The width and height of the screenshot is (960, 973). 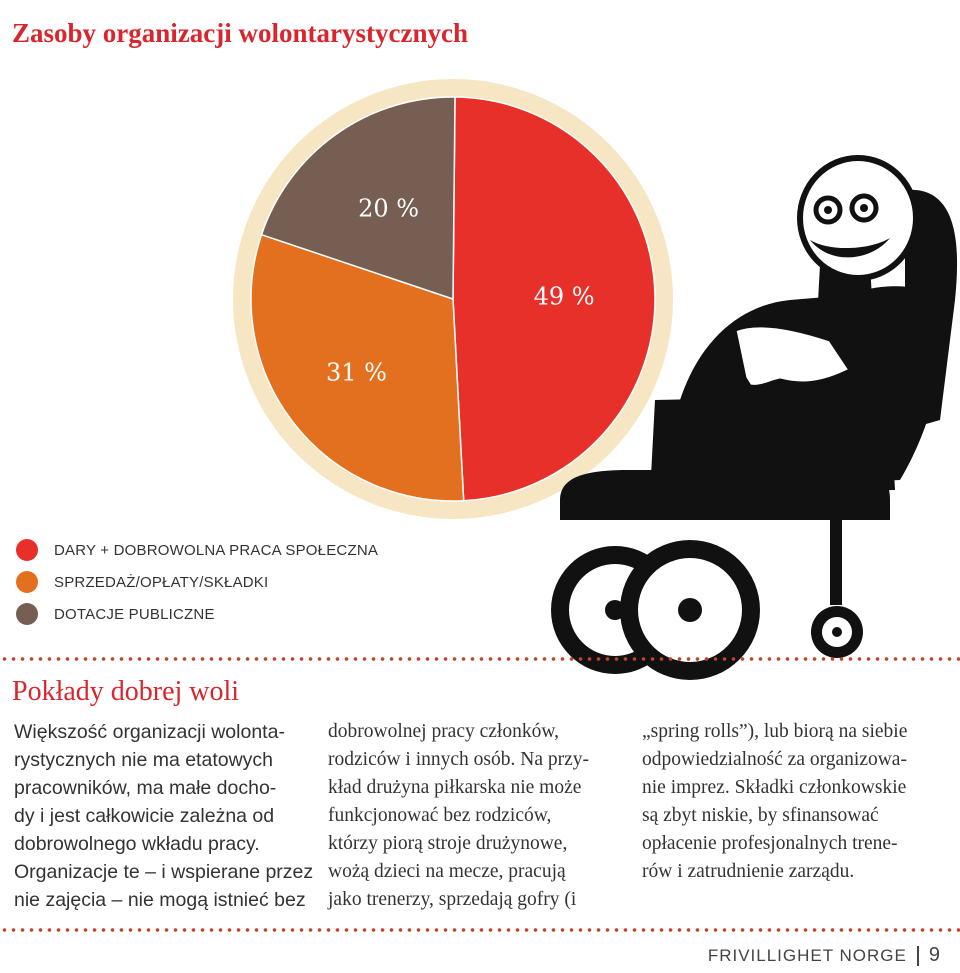 I want to click on text-line: dy i jest całkowicie zależna od, so click(x=144, y=816).